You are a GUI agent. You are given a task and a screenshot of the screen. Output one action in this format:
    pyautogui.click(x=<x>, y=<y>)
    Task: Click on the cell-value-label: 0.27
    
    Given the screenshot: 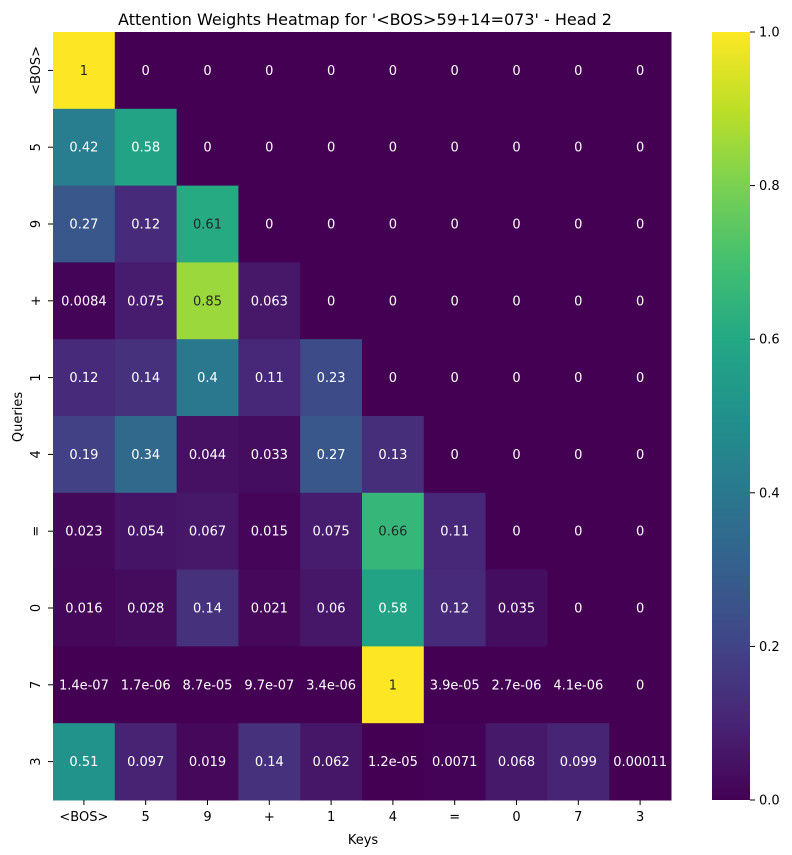 What is the action you would take?
    pyautogui.click(x=331, y=455)
    